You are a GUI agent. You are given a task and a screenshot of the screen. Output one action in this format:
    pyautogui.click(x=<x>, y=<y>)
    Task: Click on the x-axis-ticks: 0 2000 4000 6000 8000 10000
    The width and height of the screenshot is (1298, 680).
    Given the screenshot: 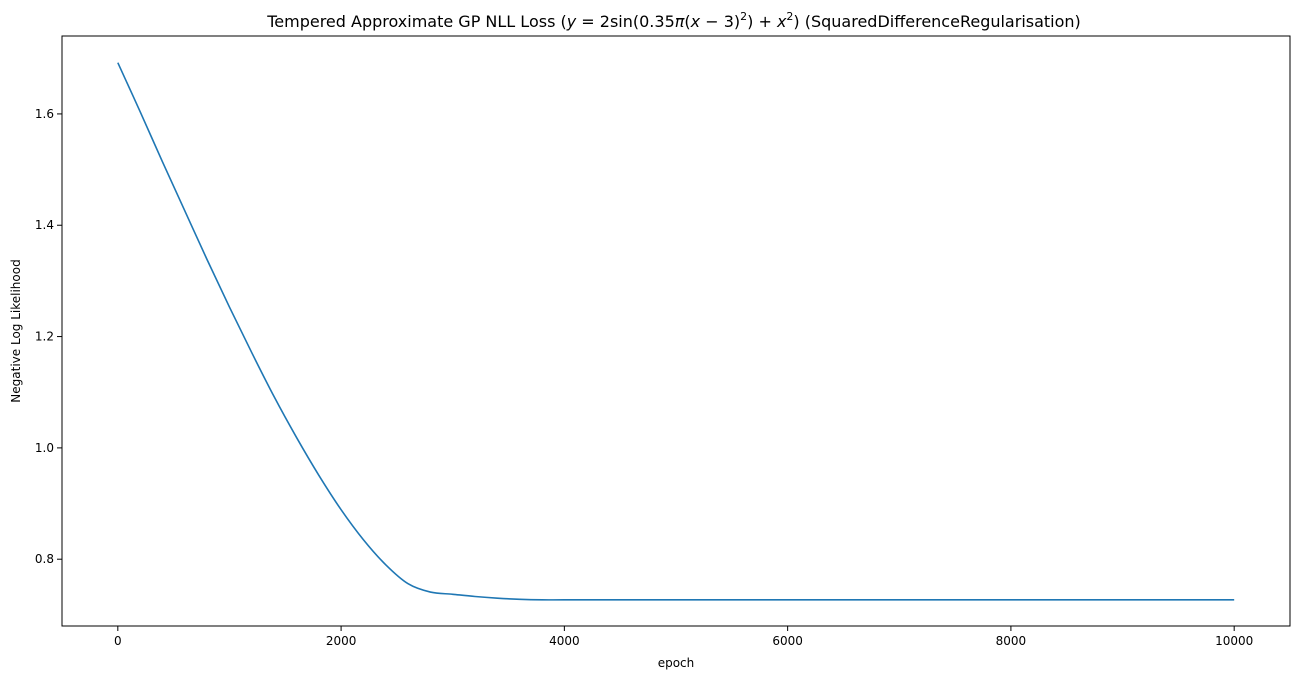 What is the action you would take?
    pyautogui.click(x=683, y=637)
    